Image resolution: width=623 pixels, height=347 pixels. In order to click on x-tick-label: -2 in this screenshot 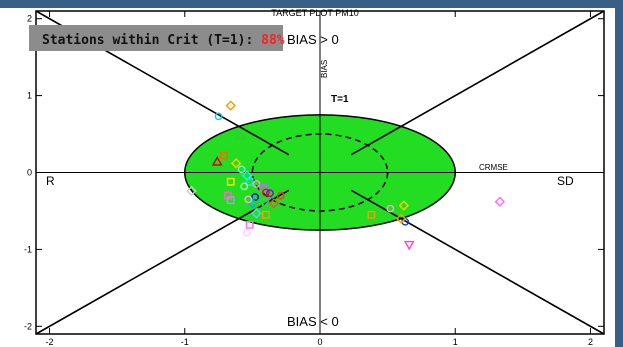, I will do `click(50, 342)`.